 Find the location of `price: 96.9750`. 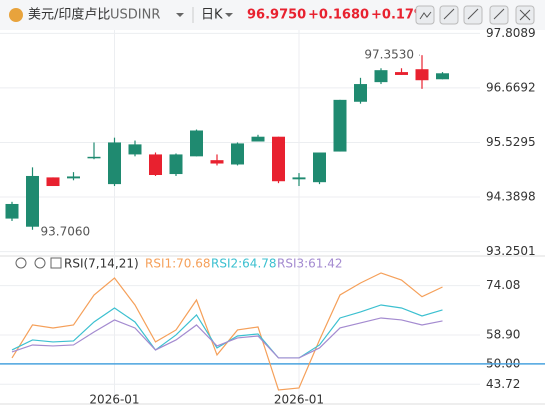

price: 96.9750 is located at coordinates (276, 15).